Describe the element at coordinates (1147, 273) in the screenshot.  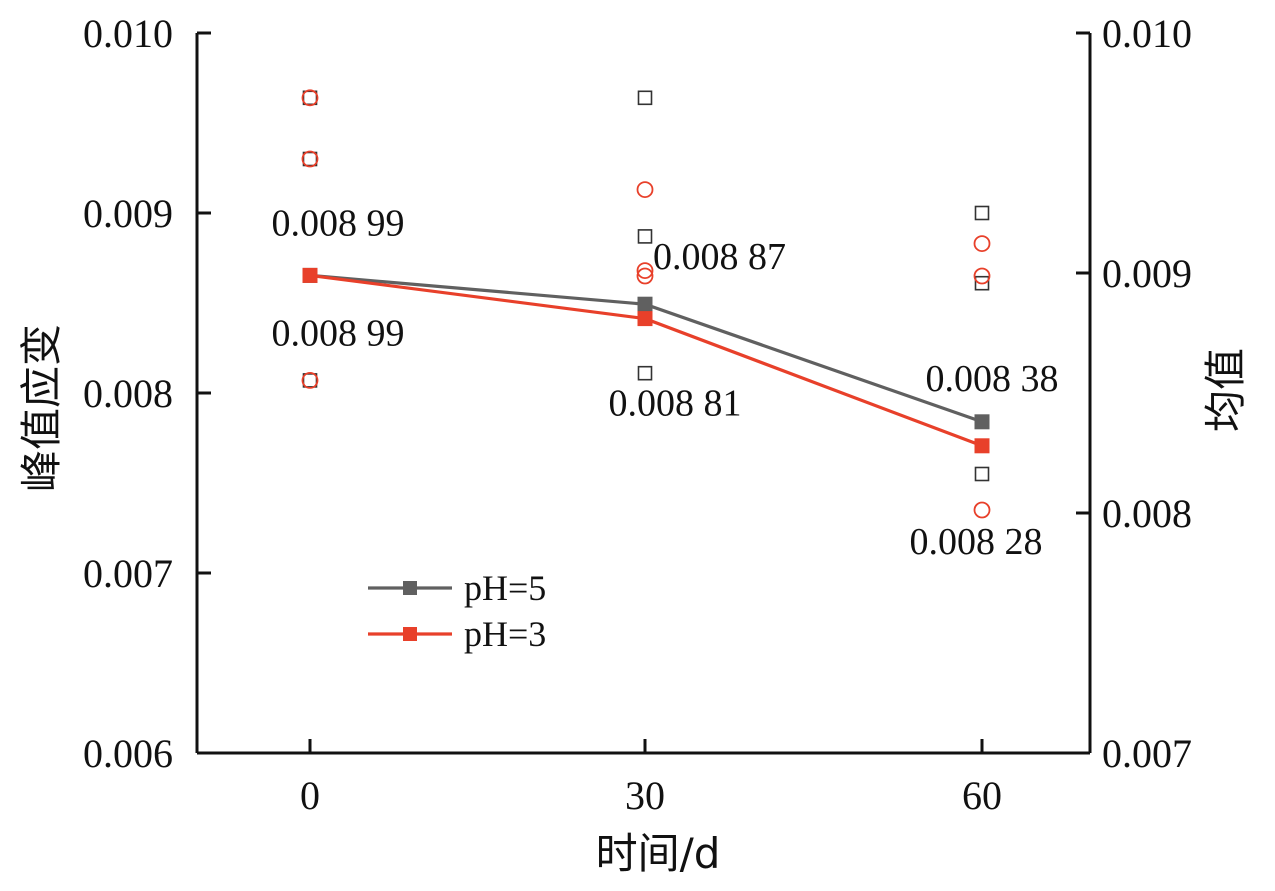
I see `y2-tick-label: 0.009` at that location.